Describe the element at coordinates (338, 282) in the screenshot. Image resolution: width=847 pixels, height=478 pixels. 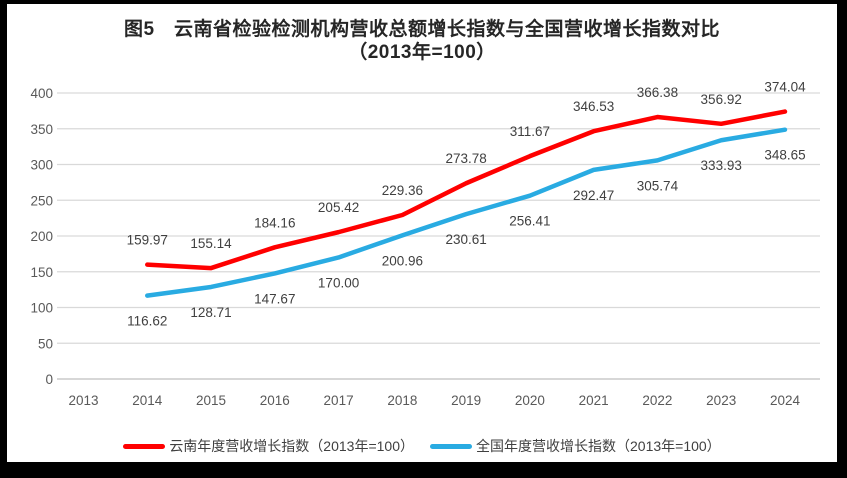
I see `data-label-national: 170.00` at that location.